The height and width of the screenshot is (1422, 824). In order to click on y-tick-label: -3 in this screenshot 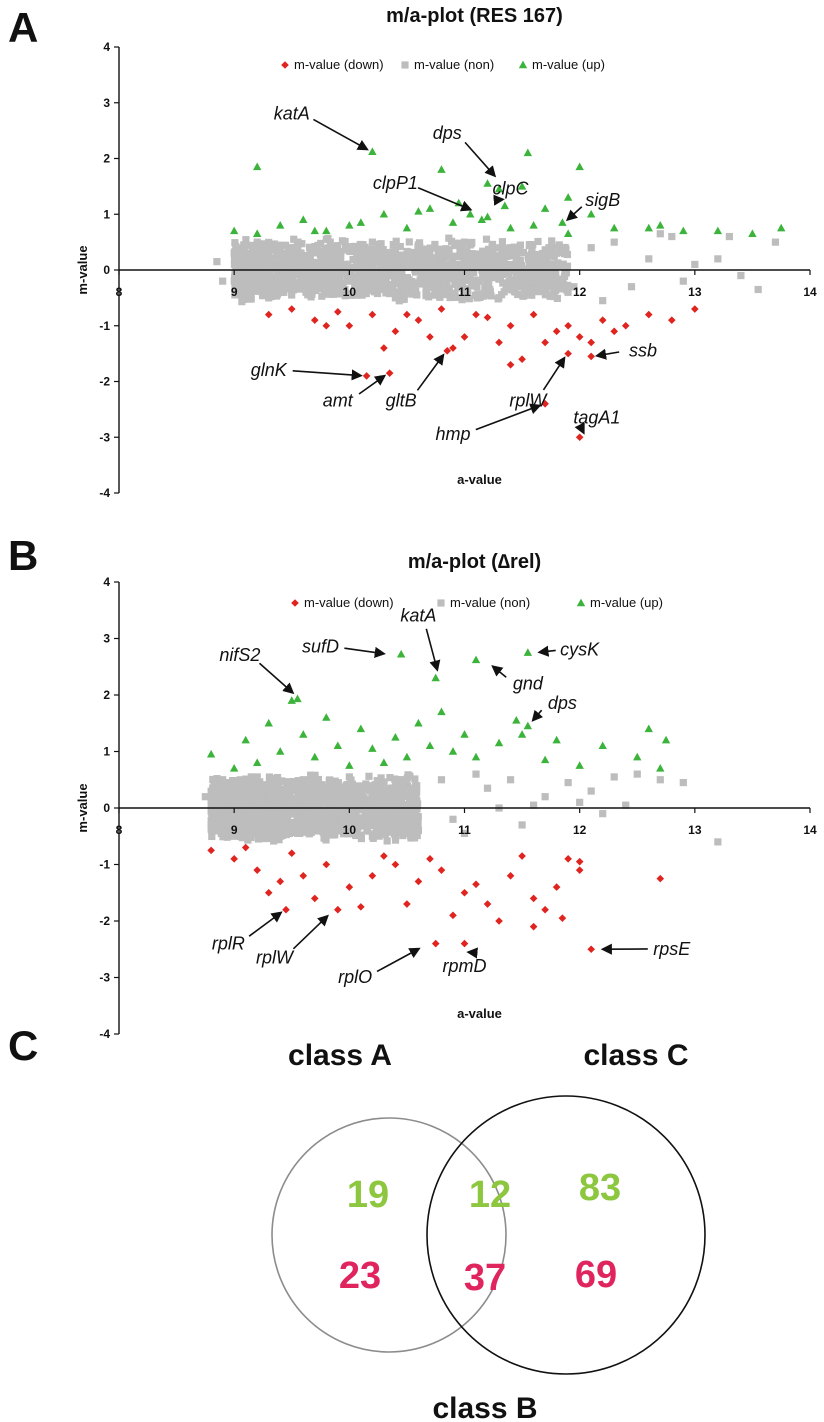, I will do `click(104, 978)`.